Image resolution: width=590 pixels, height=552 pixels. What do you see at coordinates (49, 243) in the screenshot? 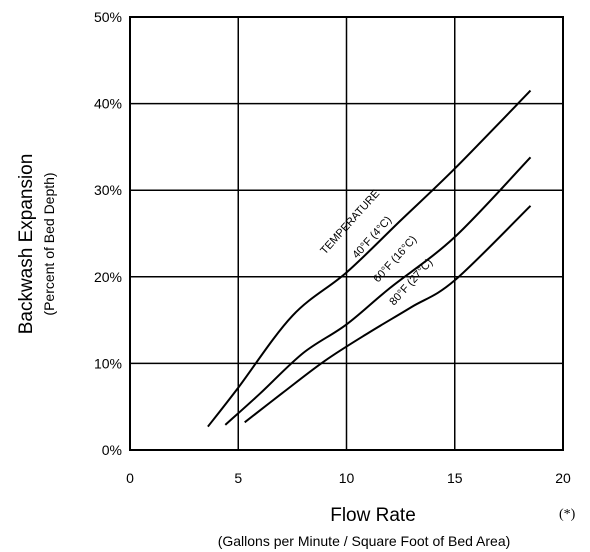
I see `y-axis-subtitle: (Percent of Bed Depth)` at bounding box center [49, 243].